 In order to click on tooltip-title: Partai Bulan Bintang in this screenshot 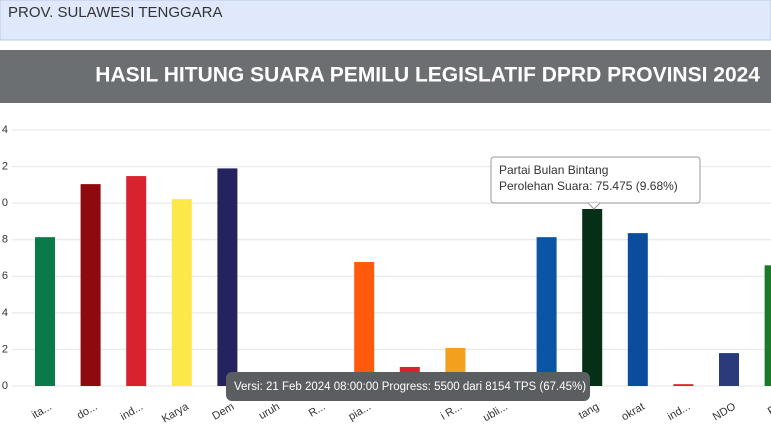, I will do `click(553, 170)`.